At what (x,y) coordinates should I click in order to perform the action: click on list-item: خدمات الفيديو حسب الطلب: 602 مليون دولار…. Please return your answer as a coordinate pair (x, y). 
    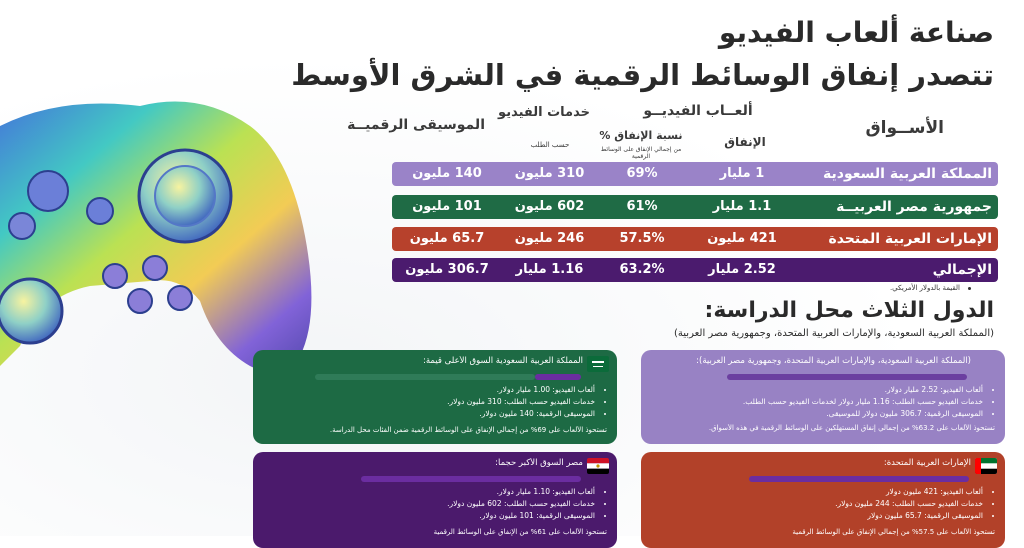
    Looking at the image, I should click on (429, 504).